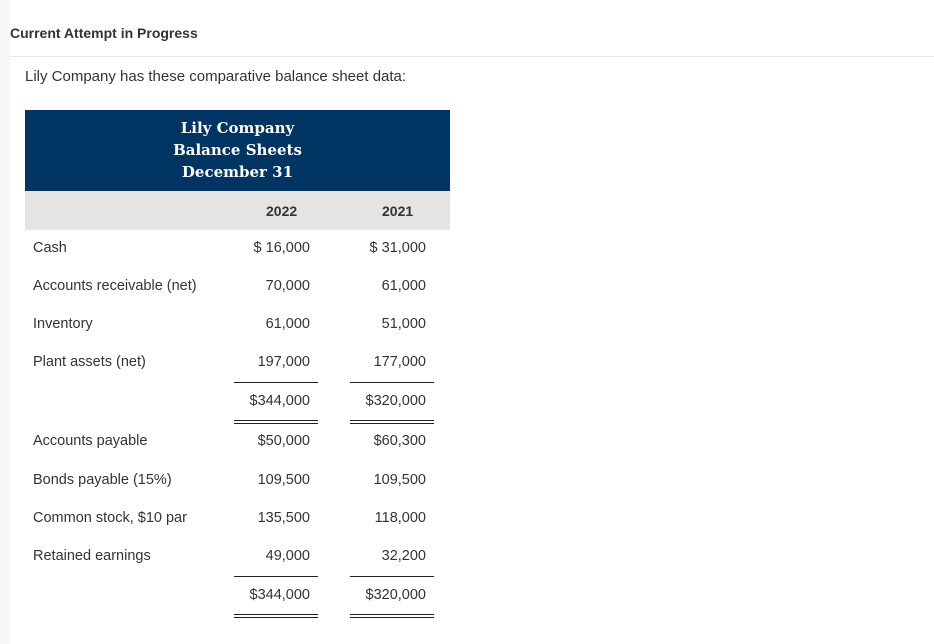 The height and width of the screenshot is (644, 934). What do you see at coordinates (104, 33) in the screenshot?
I see `attempt-heading: Current Attempt in Progress` at bounding box center [104, 33].